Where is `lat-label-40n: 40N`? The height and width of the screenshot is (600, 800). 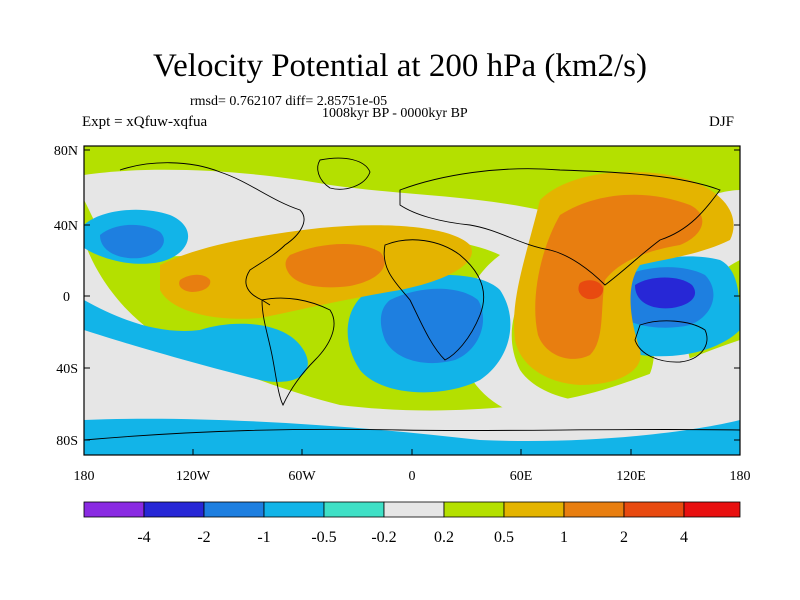
lat-label-40n: 40N is located at coordinates (66, 226).